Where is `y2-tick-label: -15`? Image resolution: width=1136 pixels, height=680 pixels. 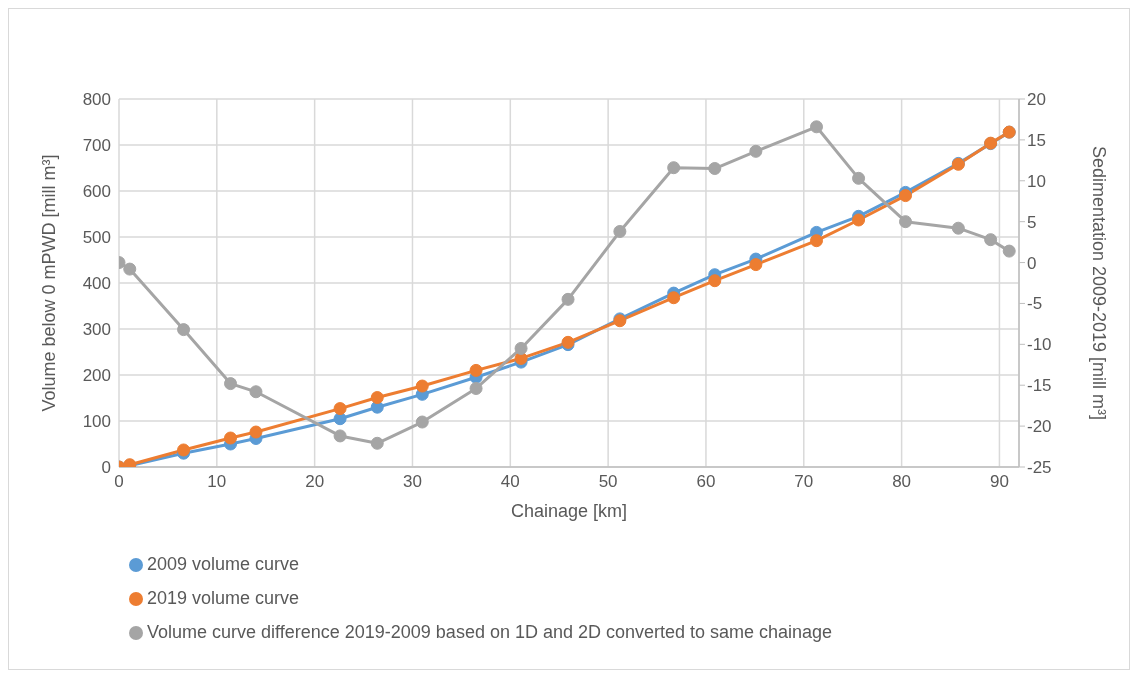
y2-tick-label: -15 is located at coordinates (1039, 386).